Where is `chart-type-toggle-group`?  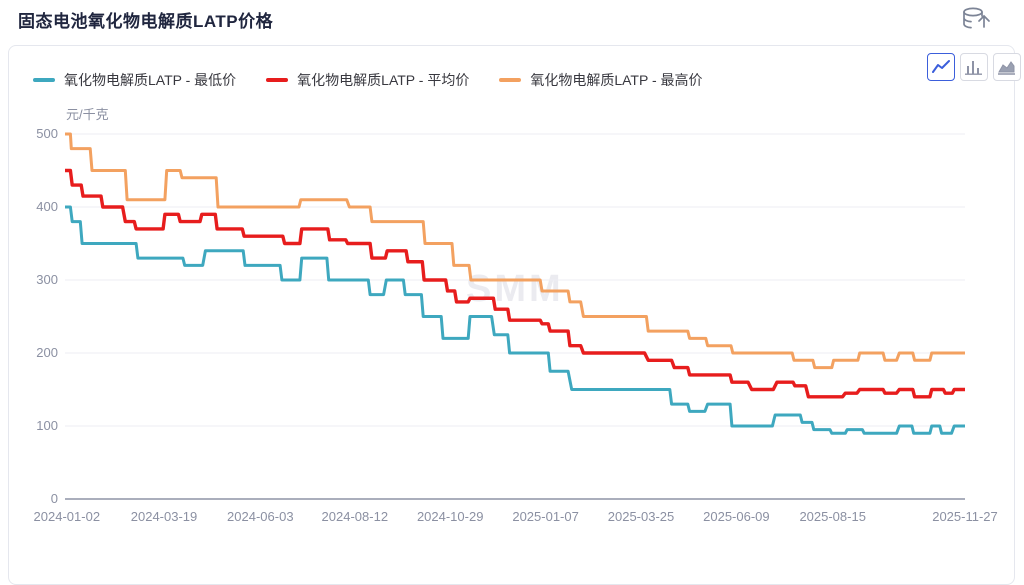
chart-type-toggle-group is located at coordinates (974, 67).